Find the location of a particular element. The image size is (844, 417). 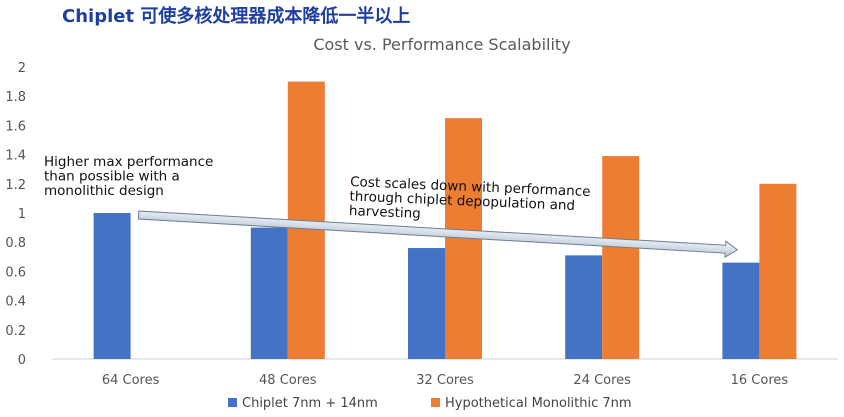

legend-label: Chiplet 7nm + 14nm is located at coordinates (310, 403).